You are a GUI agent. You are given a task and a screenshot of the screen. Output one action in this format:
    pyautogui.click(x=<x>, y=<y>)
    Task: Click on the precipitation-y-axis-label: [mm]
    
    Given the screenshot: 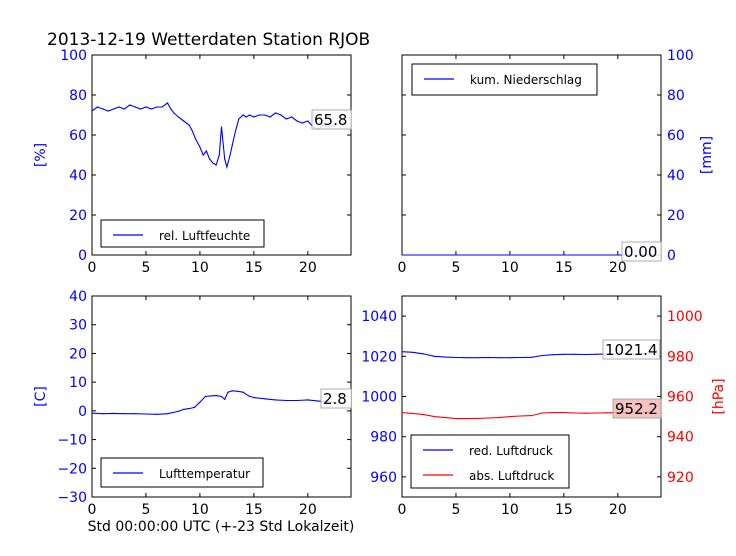 What is the action you would take?
    pyautogui.click(x=707, y=155)
    